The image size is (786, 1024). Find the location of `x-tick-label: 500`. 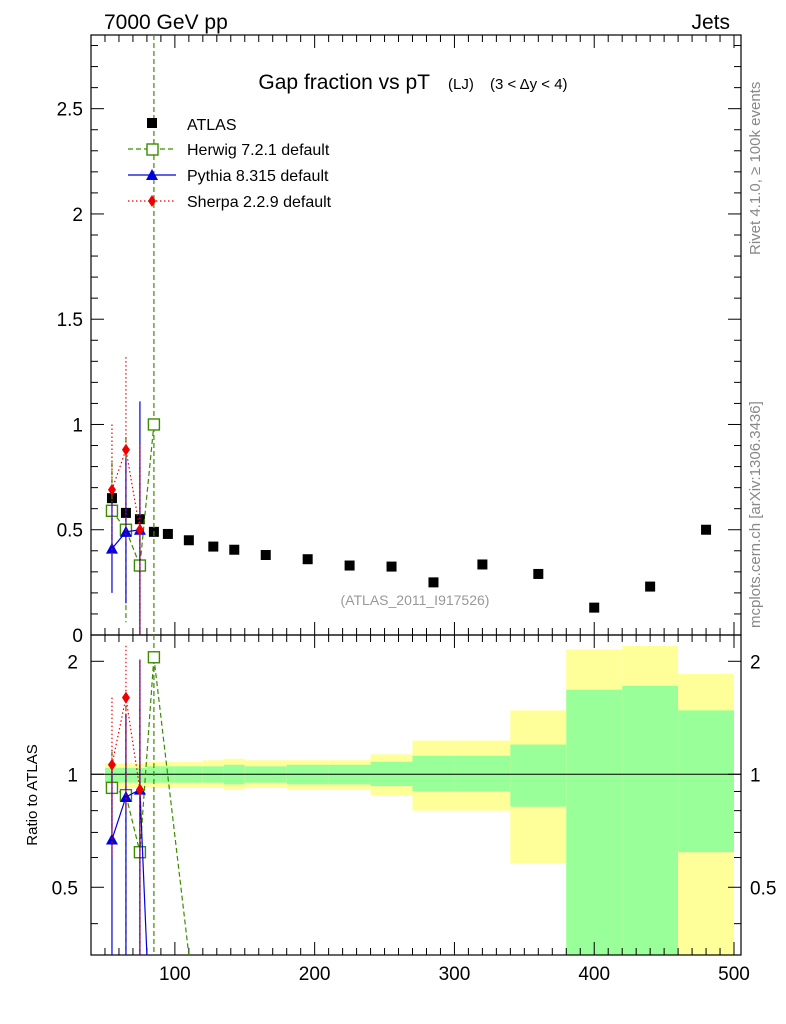

x-tick-label: 500 is located at coordinates (734, 974).